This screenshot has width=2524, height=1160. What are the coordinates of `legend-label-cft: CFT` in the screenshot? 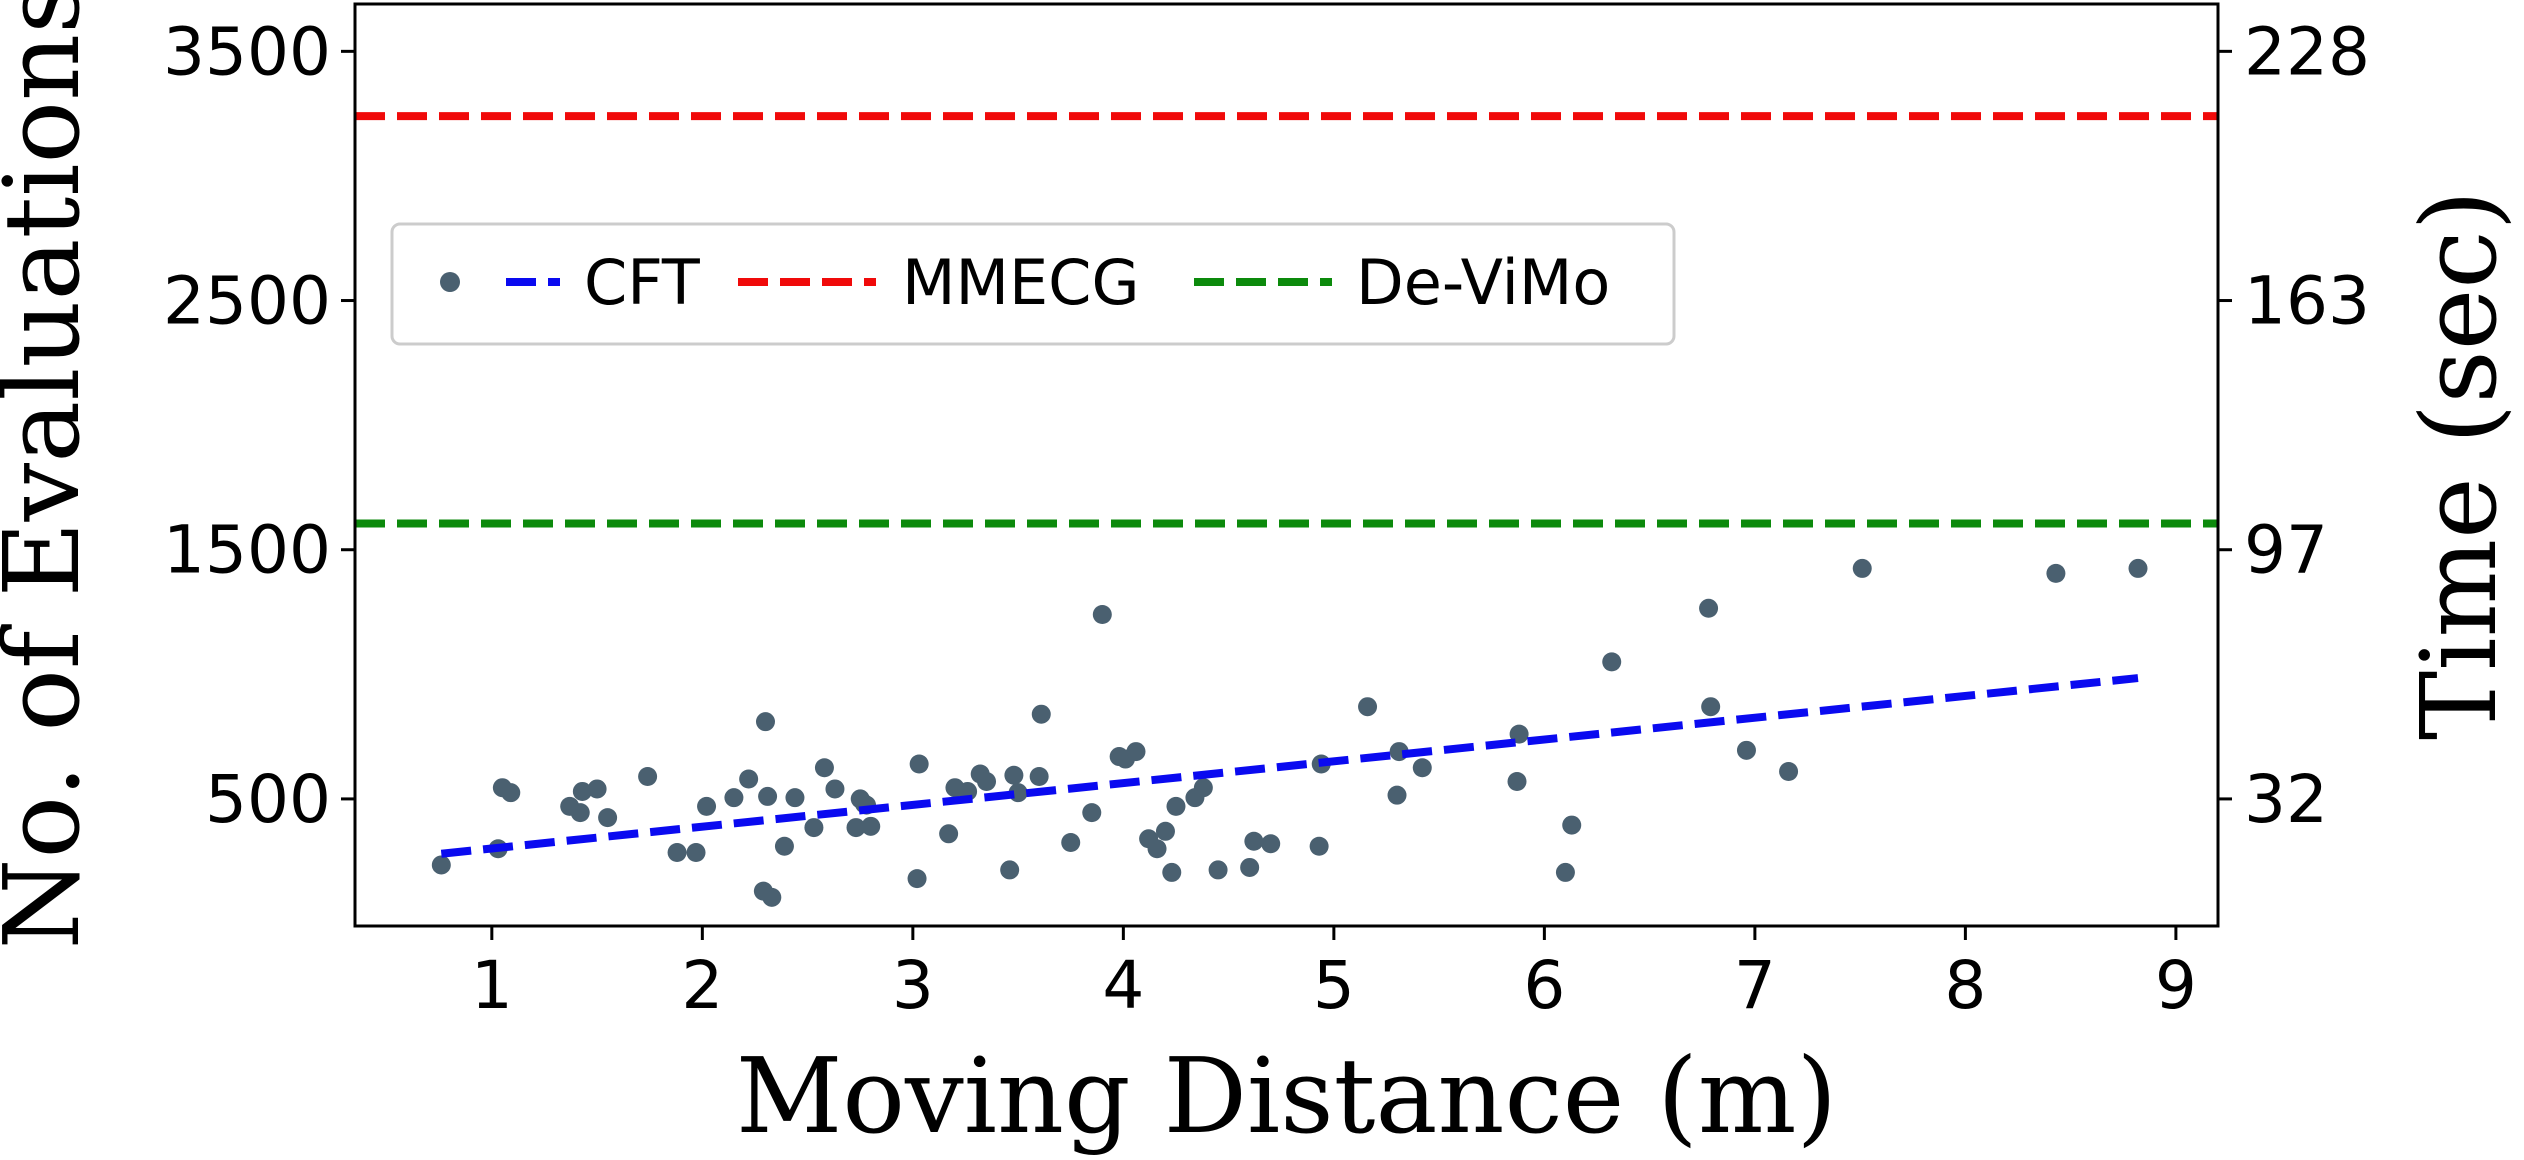 It's located at (642, 282).